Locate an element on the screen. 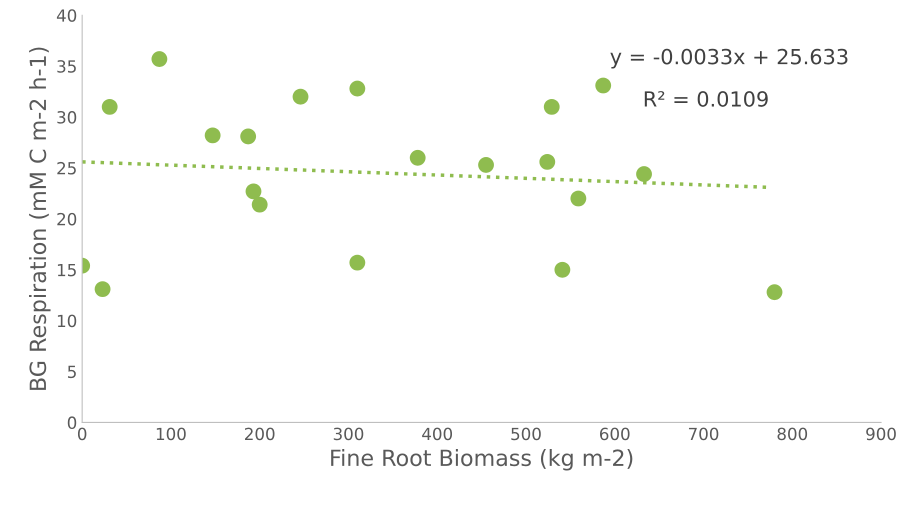 Image resolution: width=913 pixels, height=509 pixels. annotation: y = -0.0033x + 25.633 is located at coordinates (729, 58).